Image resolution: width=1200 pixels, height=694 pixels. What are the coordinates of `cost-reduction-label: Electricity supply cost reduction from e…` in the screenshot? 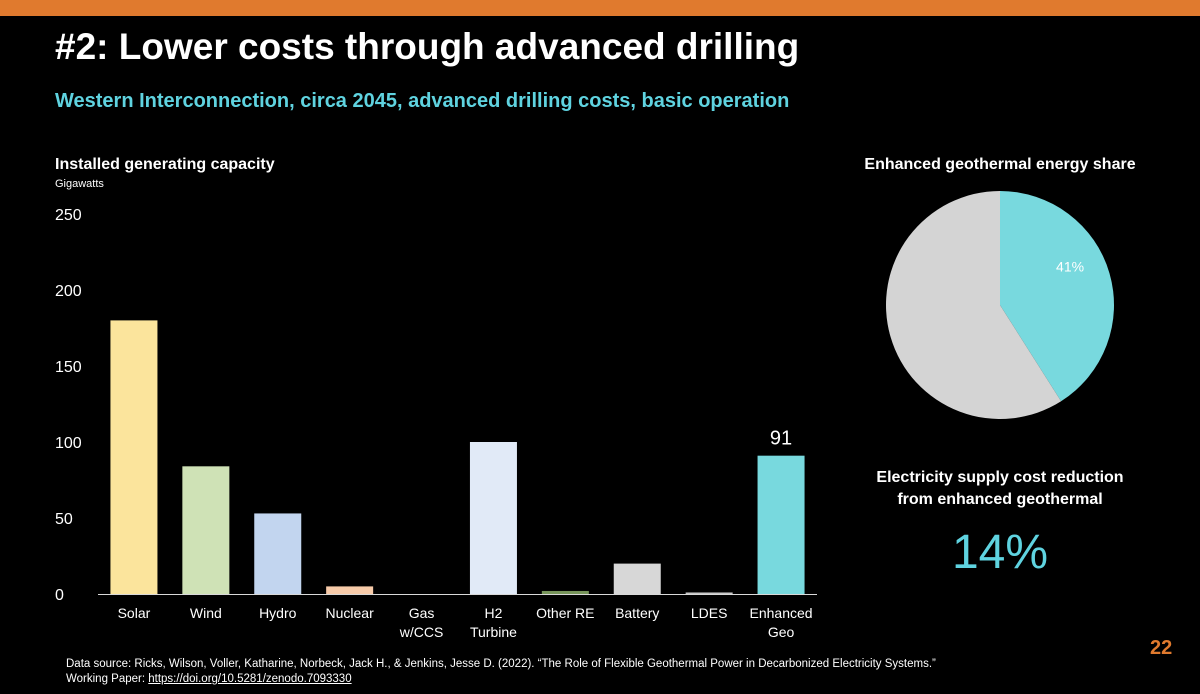 It's located at (1000, 489).